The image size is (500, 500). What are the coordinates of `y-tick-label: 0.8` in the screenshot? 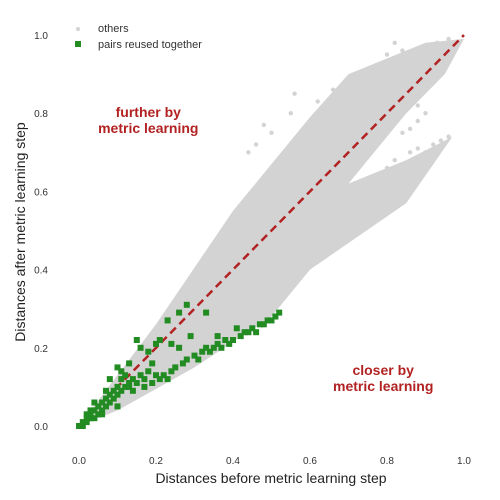 It's located at (41, 114).